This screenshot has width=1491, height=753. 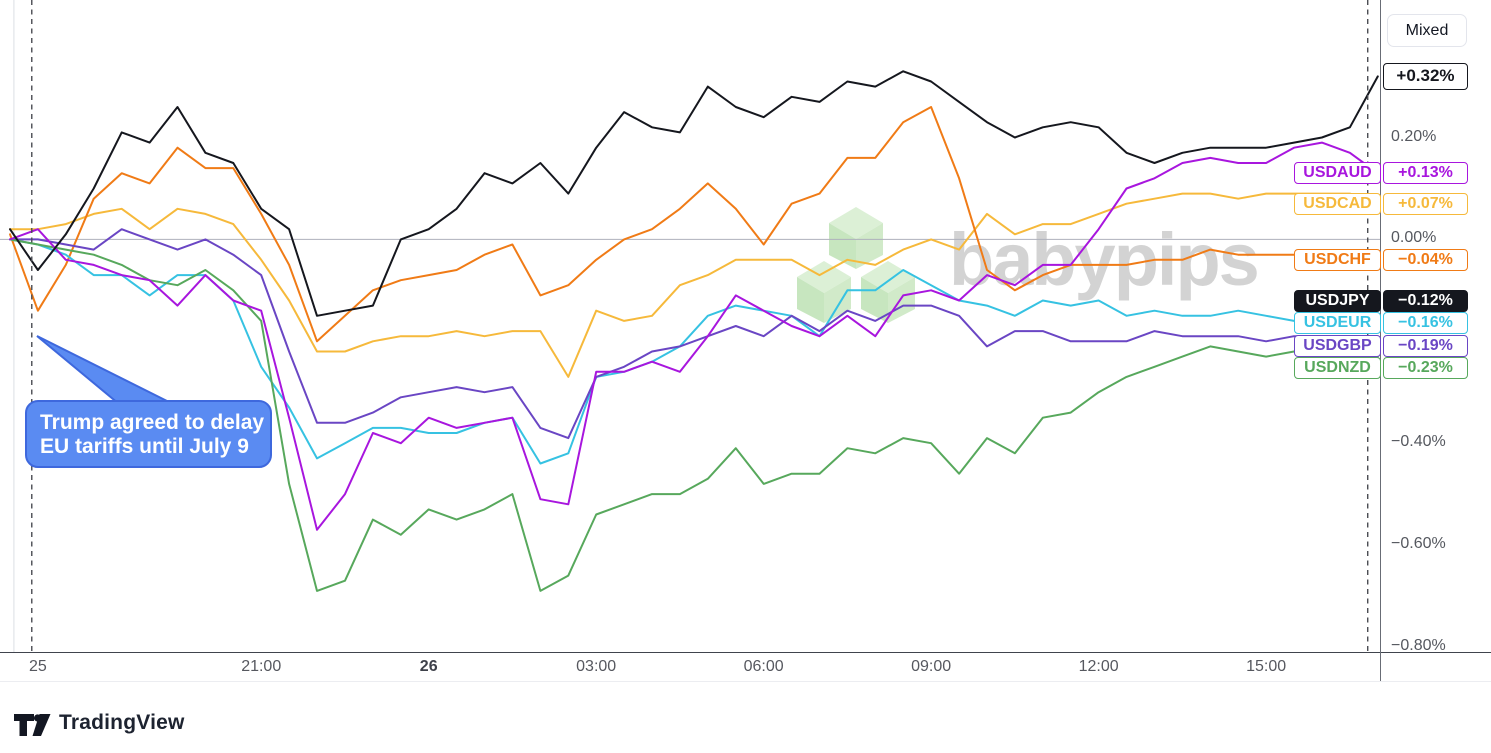 What do you see at coordinates (856, 265) in the screenshot?
I see `babypips-cubes-icon` at bounding box center [856, 265].